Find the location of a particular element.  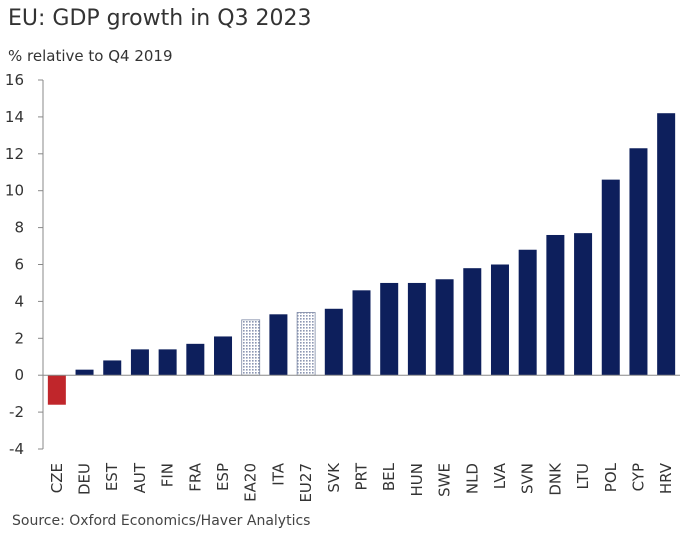

x-tick-label: FIN is located at coordinates (168, 475).